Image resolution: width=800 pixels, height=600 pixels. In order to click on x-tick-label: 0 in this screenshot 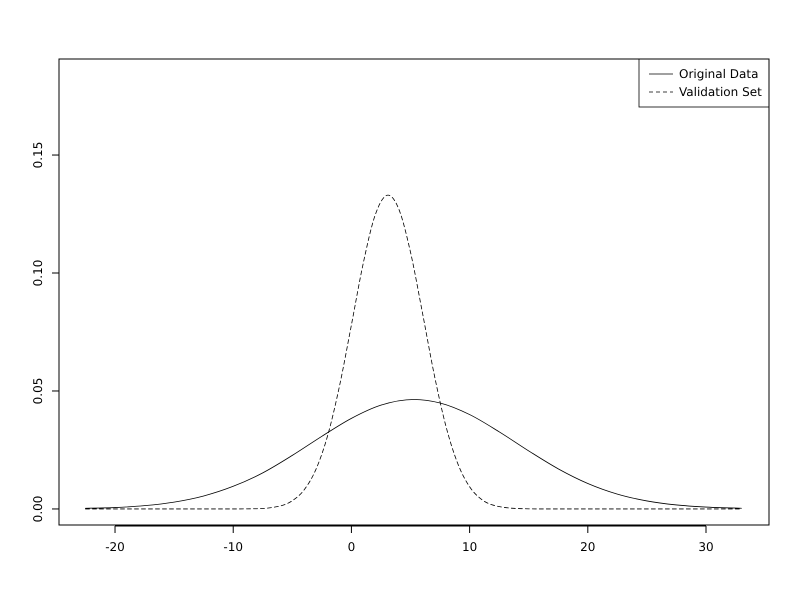, I will do `click(352, 547)`.